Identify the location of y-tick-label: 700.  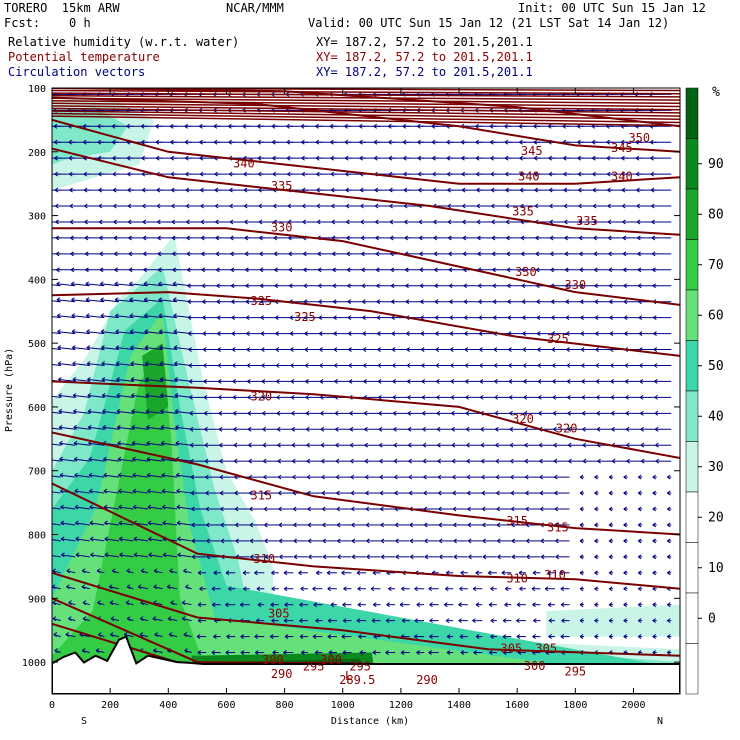
(37, 472).